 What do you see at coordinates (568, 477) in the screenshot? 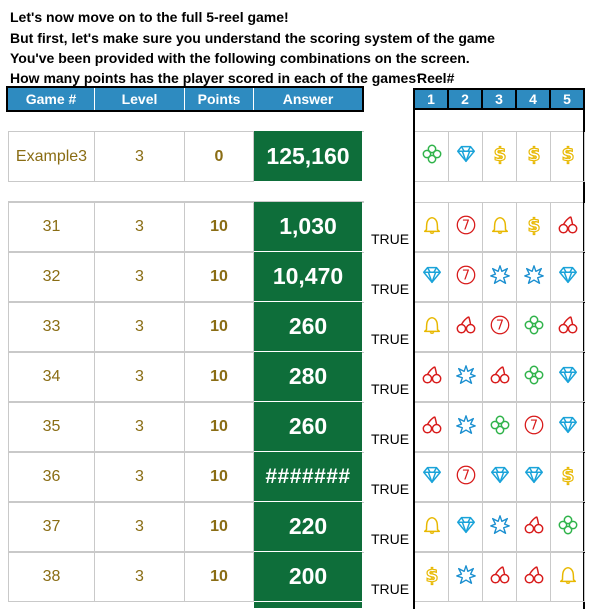
I see `game-row-36-reel5-cell: $` at bounding box center [568, 477].